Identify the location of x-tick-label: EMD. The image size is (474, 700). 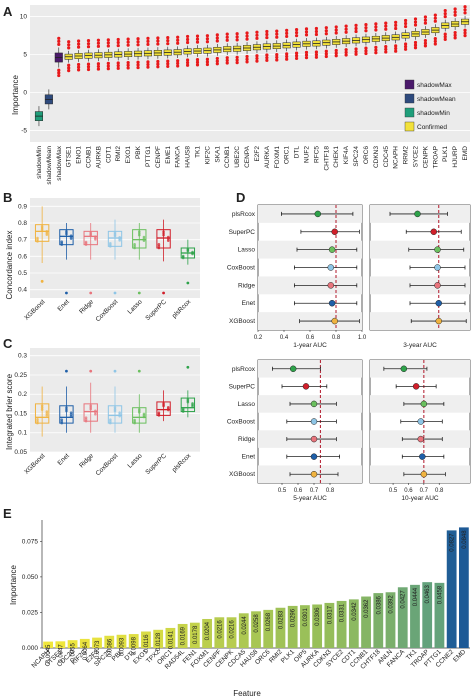
(465, 153).